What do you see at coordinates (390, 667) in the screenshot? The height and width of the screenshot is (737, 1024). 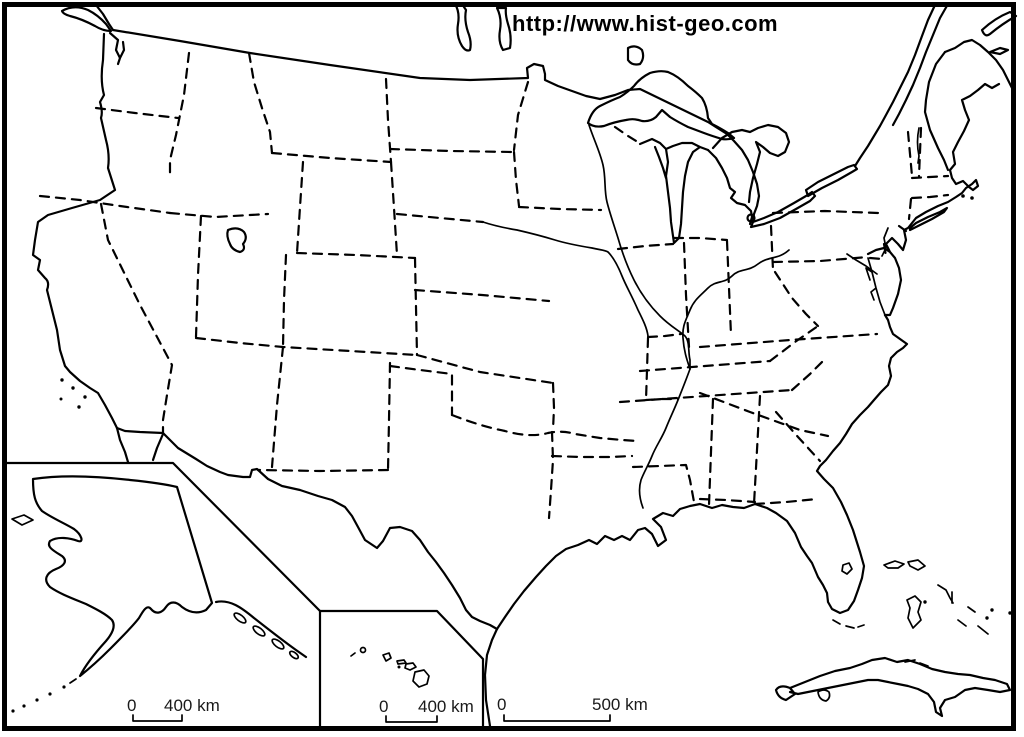 I see `hawaii-islands` at bounding box center [390, 667].